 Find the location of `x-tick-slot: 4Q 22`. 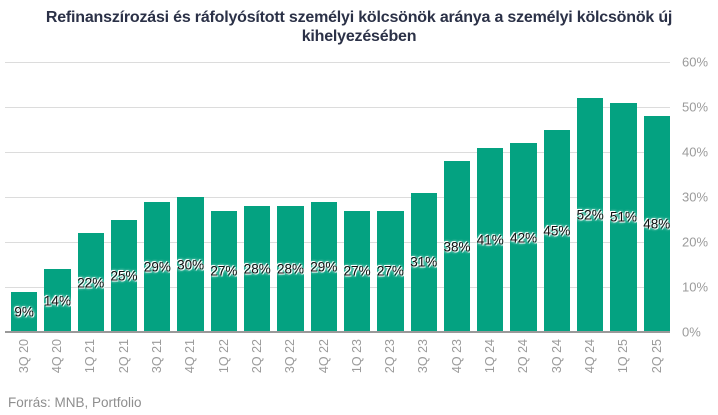

x-tick-slot: 4Q 22 is located at coordinates (324, 362).